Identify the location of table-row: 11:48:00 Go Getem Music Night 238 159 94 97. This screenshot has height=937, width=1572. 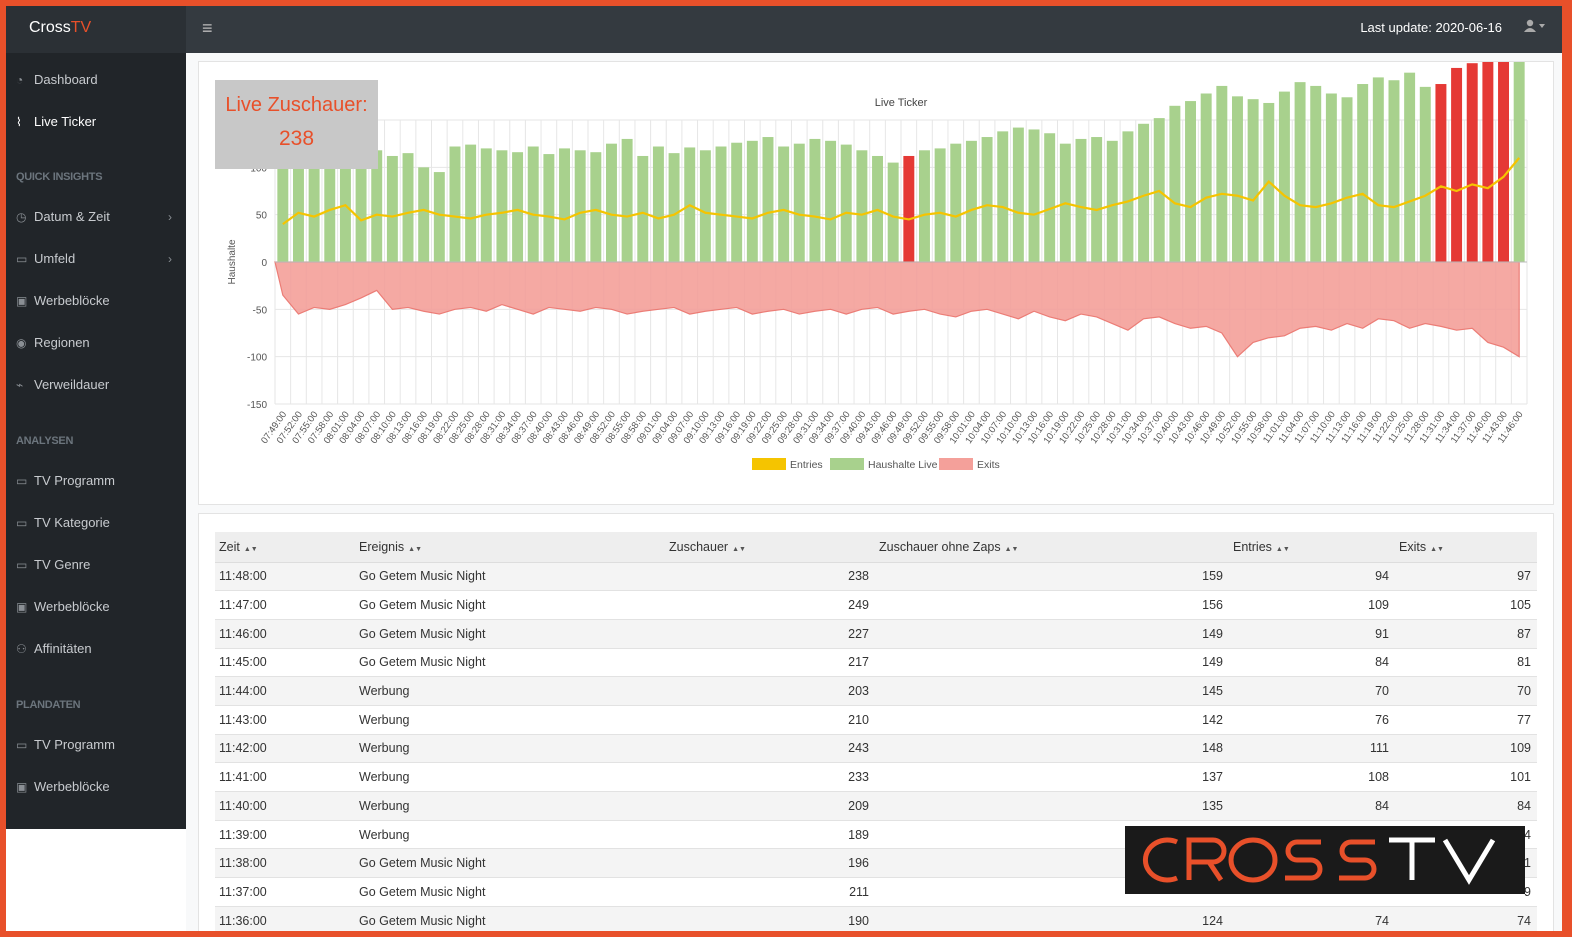
(876, 577).